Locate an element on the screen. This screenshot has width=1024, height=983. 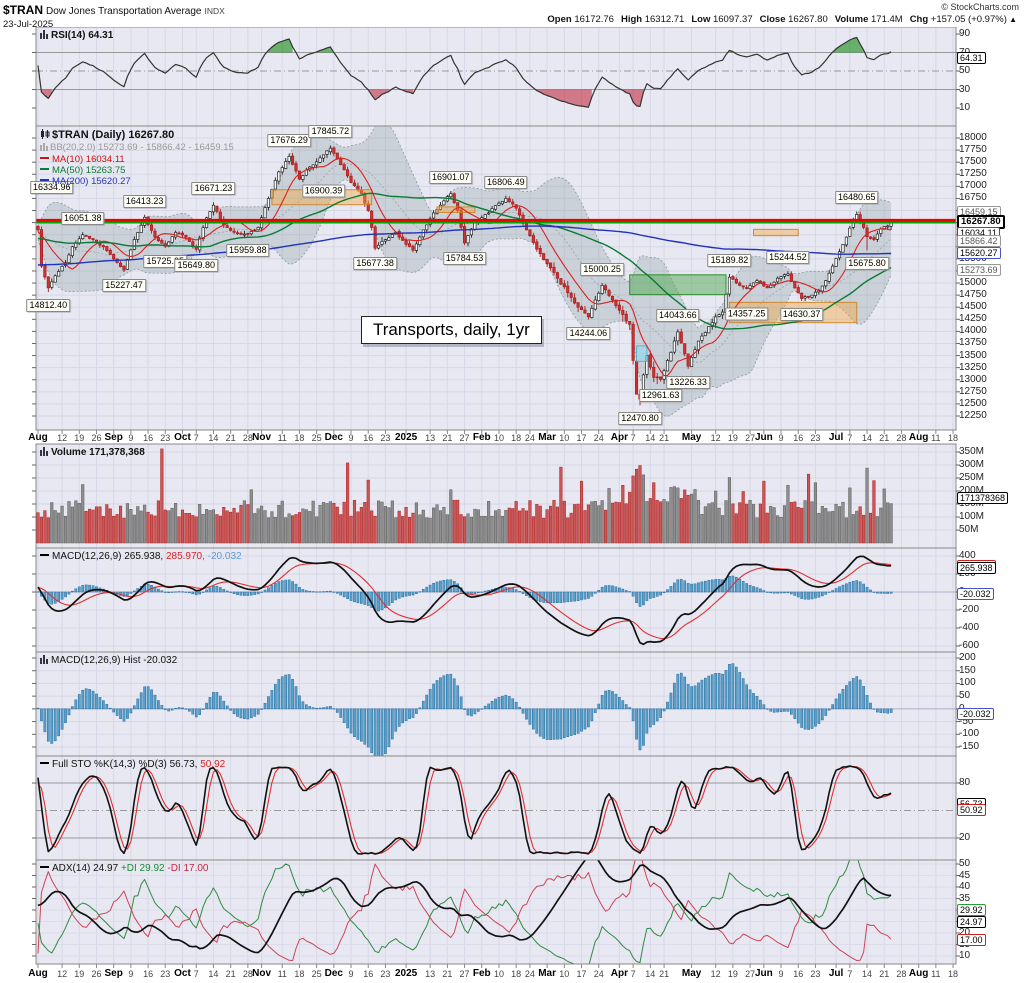
pdi-value: +DI 29.92 is located at coordinates (144, 868).